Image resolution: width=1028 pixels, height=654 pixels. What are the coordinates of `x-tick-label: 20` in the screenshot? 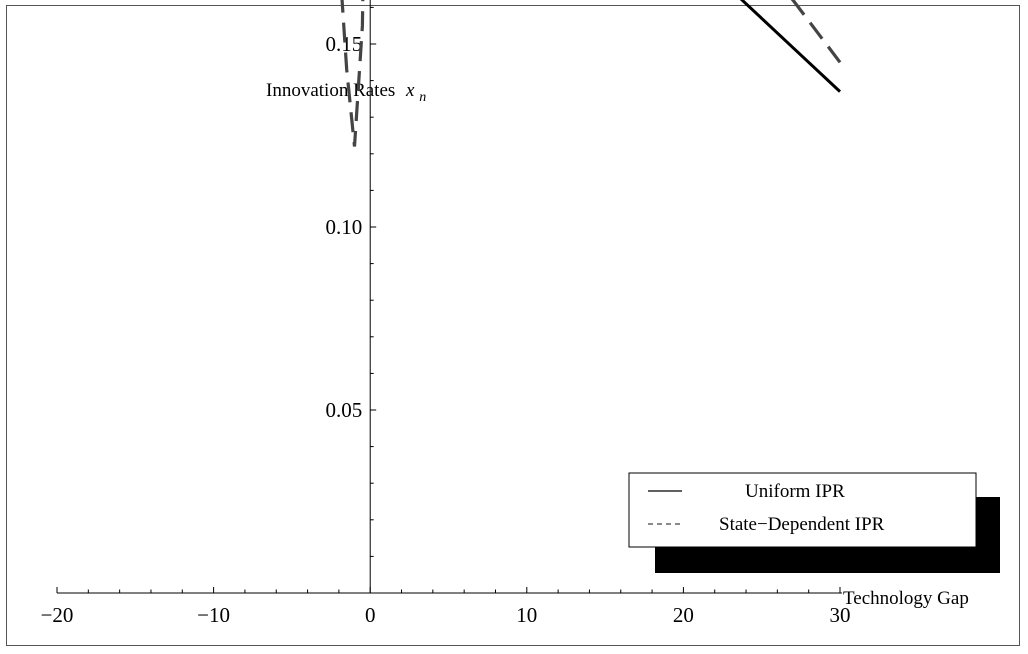 It's located at (683, 615).